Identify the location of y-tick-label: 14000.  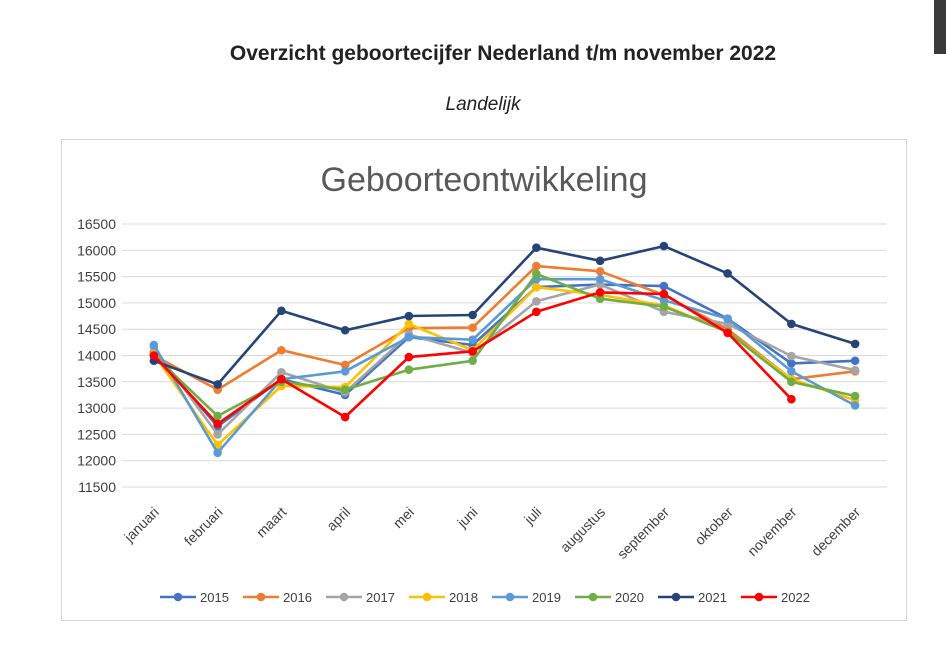
(96, 356).